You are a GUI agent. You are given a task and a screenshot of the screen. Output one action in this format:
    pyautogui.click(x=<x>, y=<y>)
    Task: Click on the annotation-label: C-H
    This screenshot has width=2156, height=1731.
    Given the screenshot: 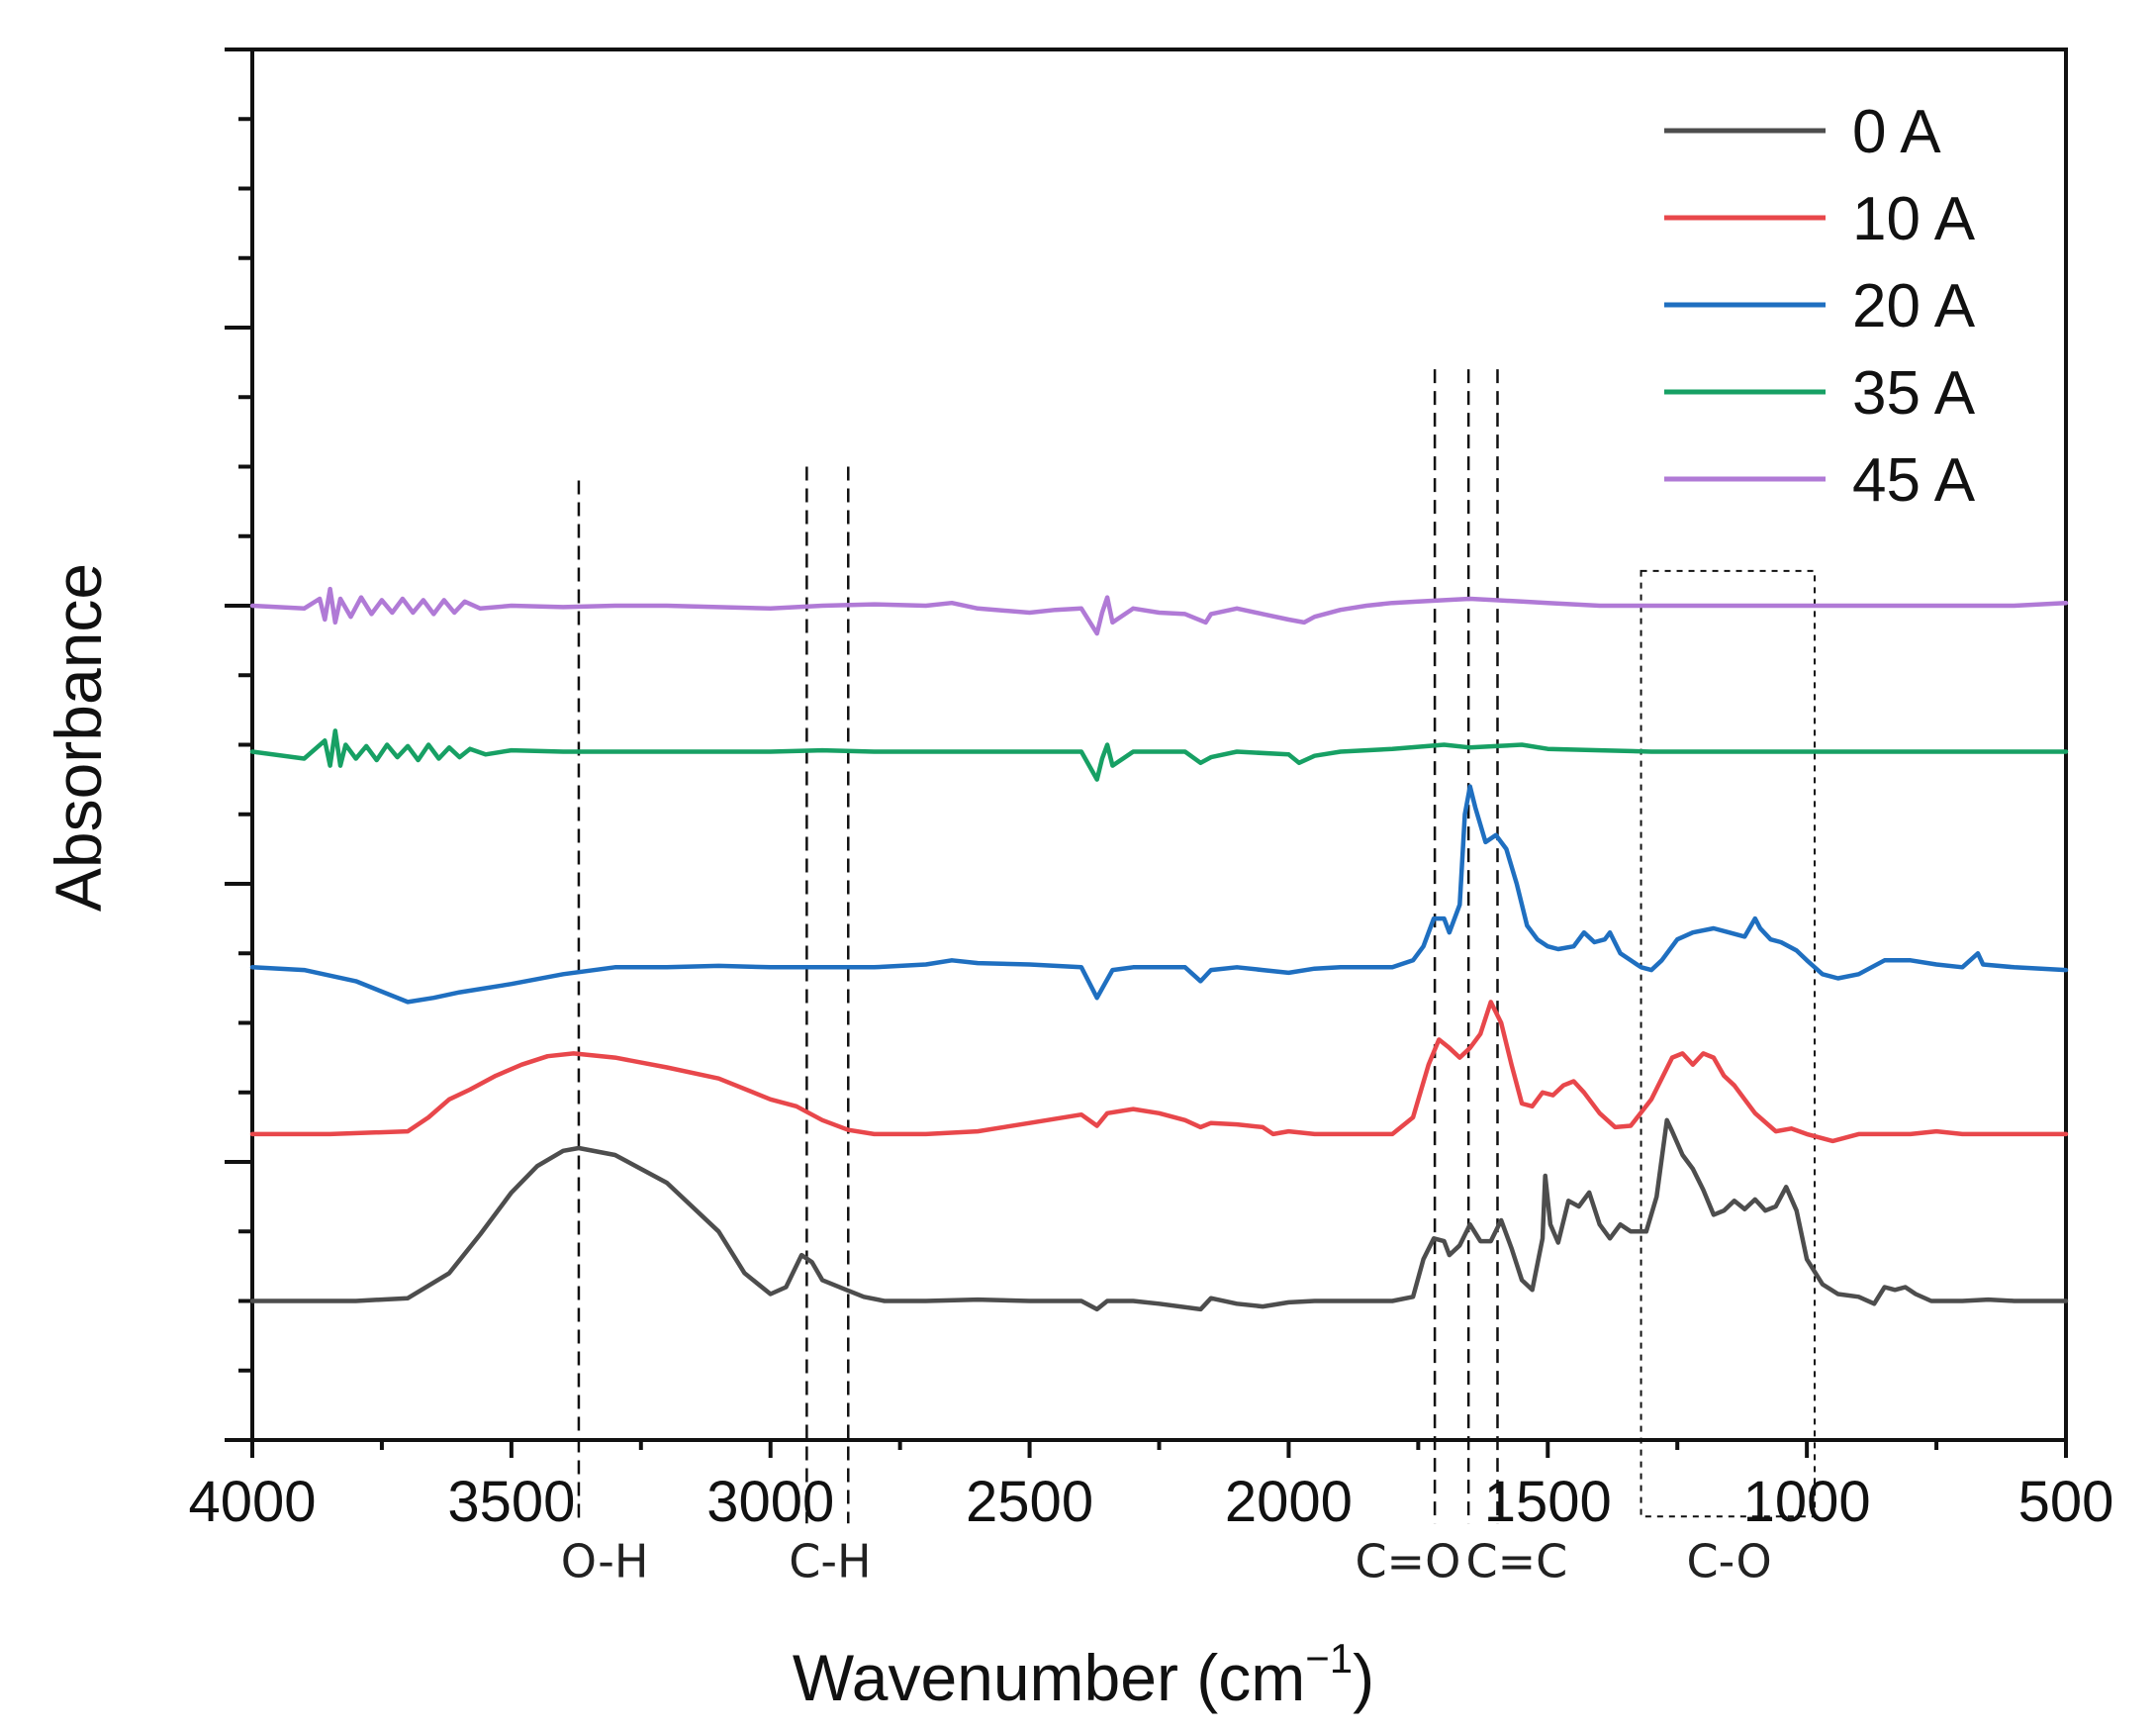 What is the action you would take?
    pyautogui.click(x=830, y=1560)
    